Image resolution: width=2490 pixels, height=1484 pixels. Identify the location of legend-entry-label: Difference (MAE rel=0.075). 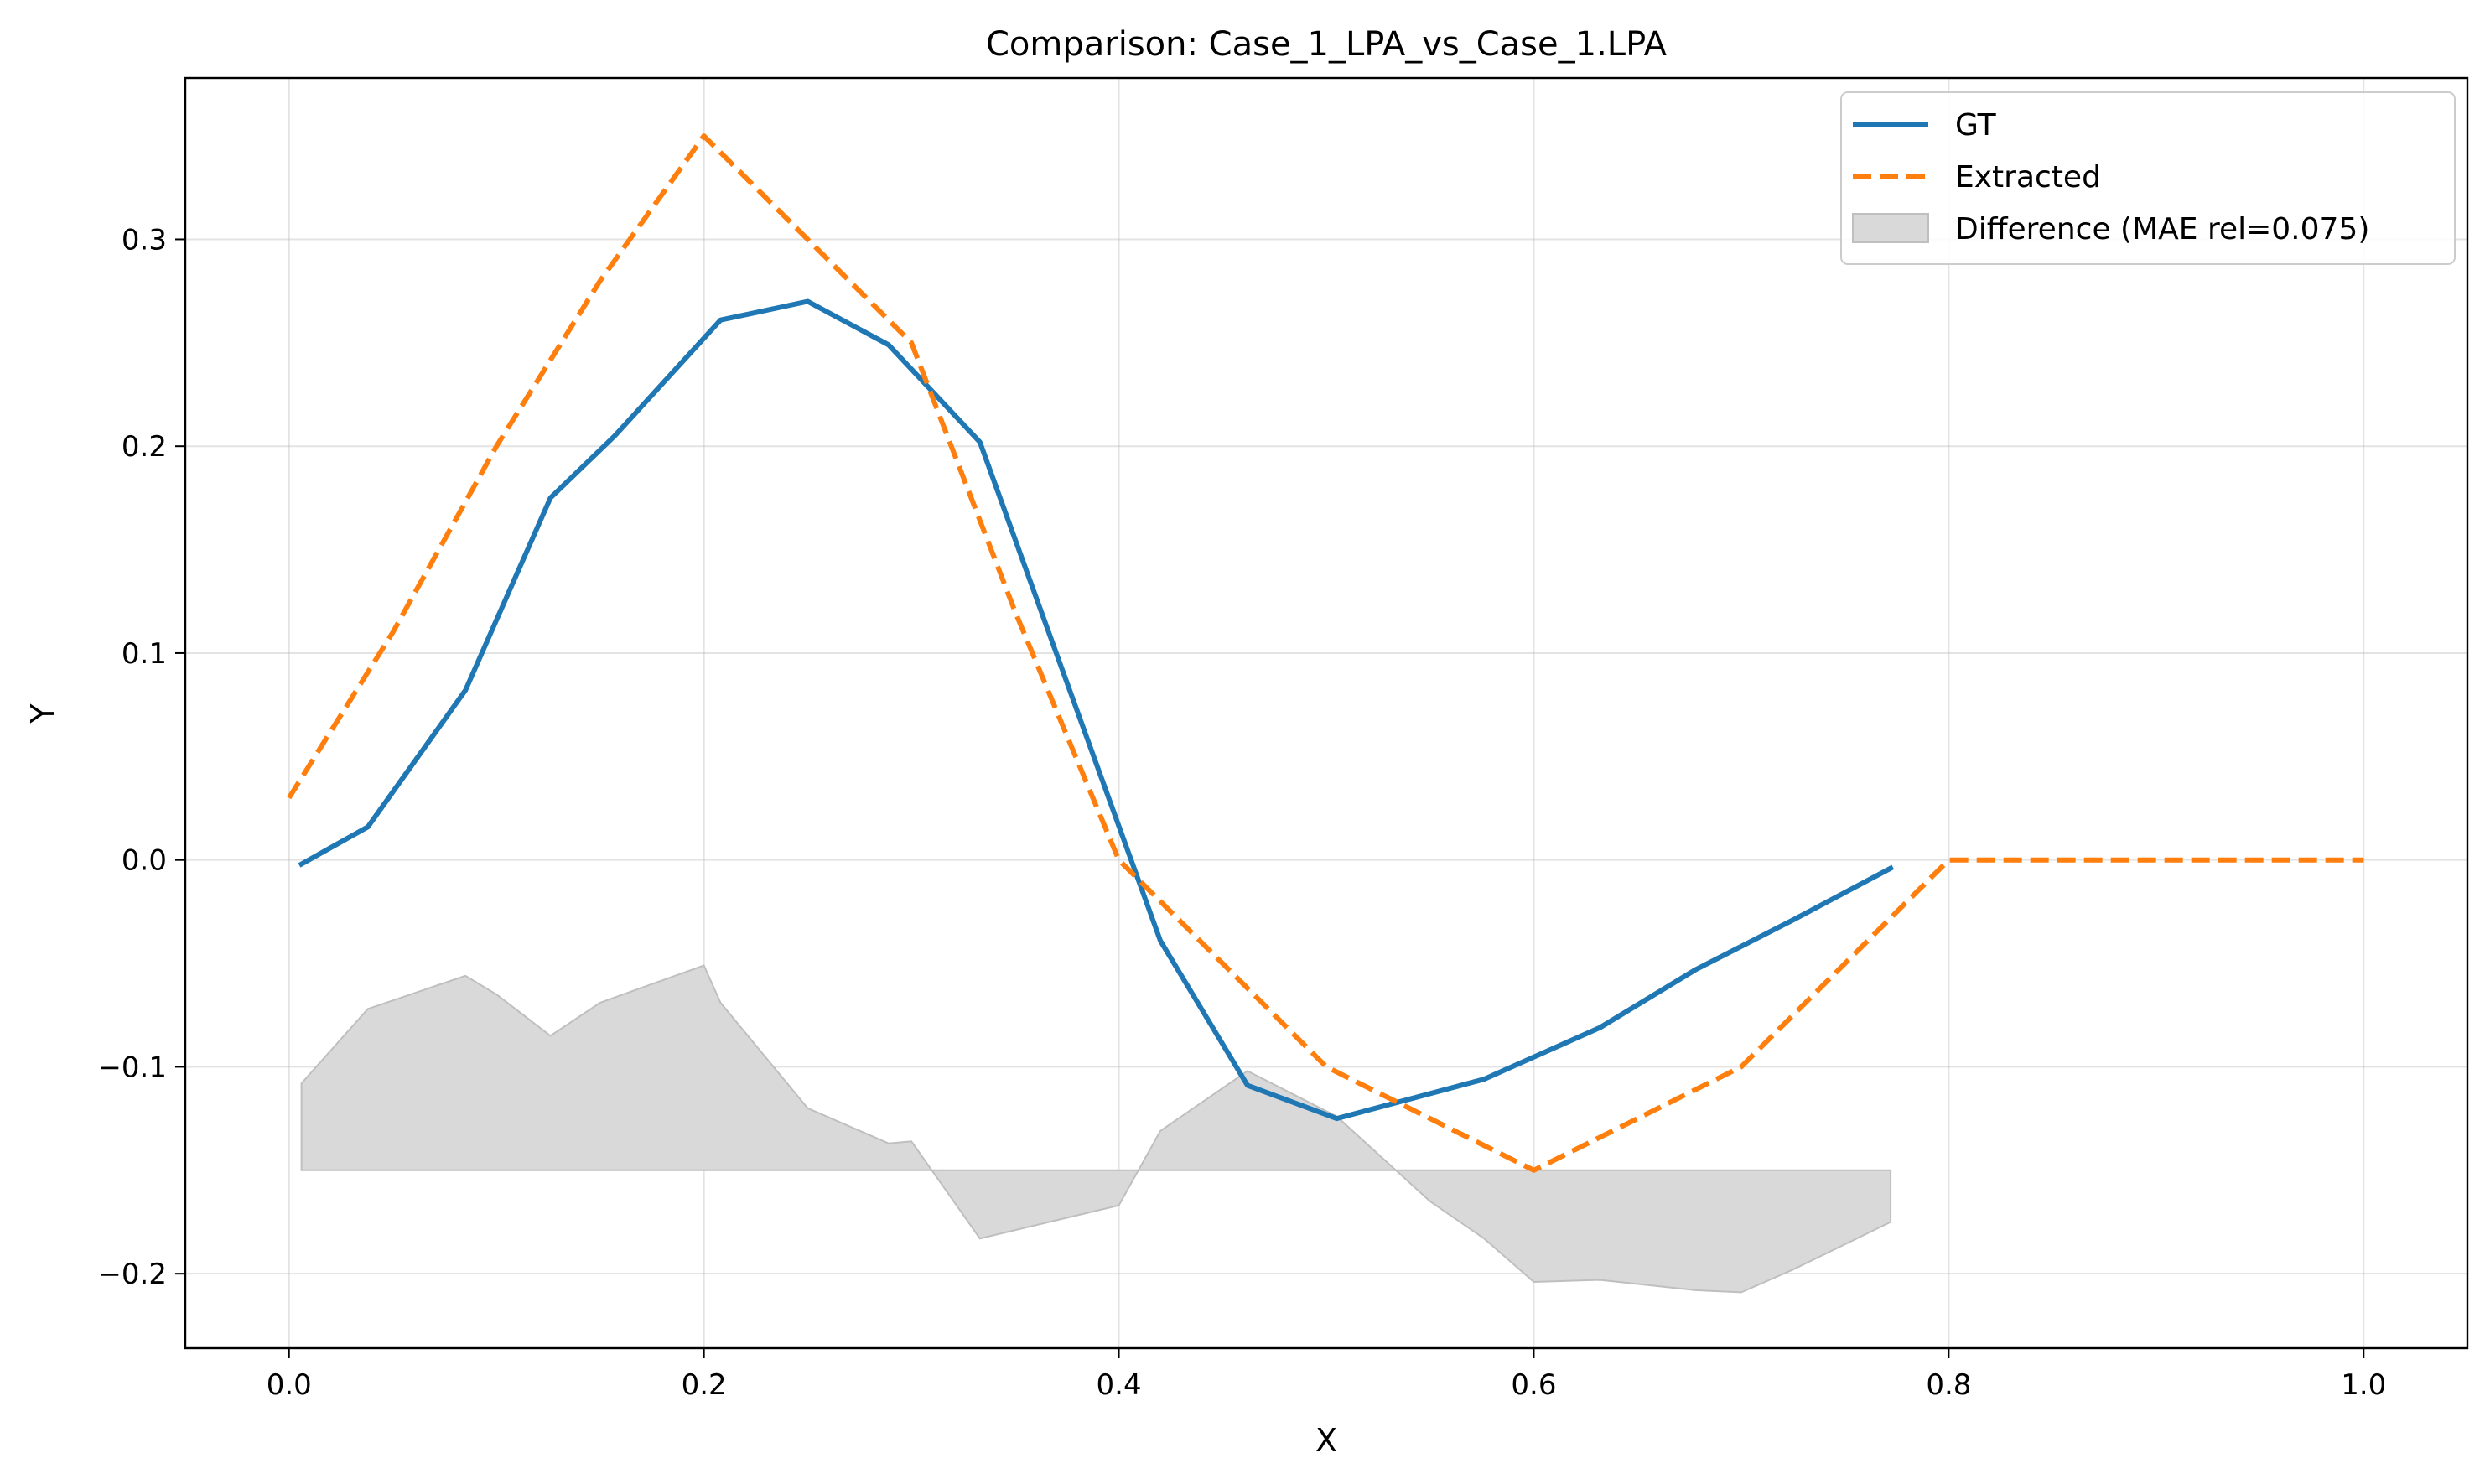
(2162, 229).